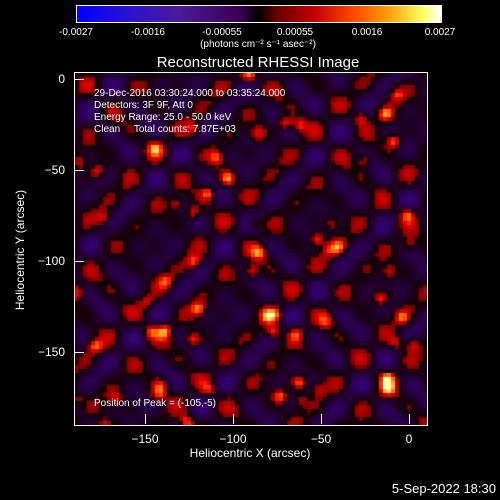  I want to click on plot-title: Reconstructed RHESSI Image, so click(258, 62).